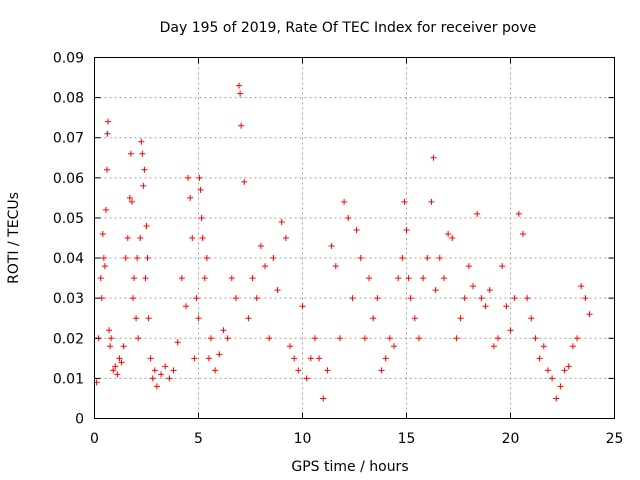  Describe the element at coordinates (68, 259) in the screenshot. I see `y-tick-label: 0.04` at that location.